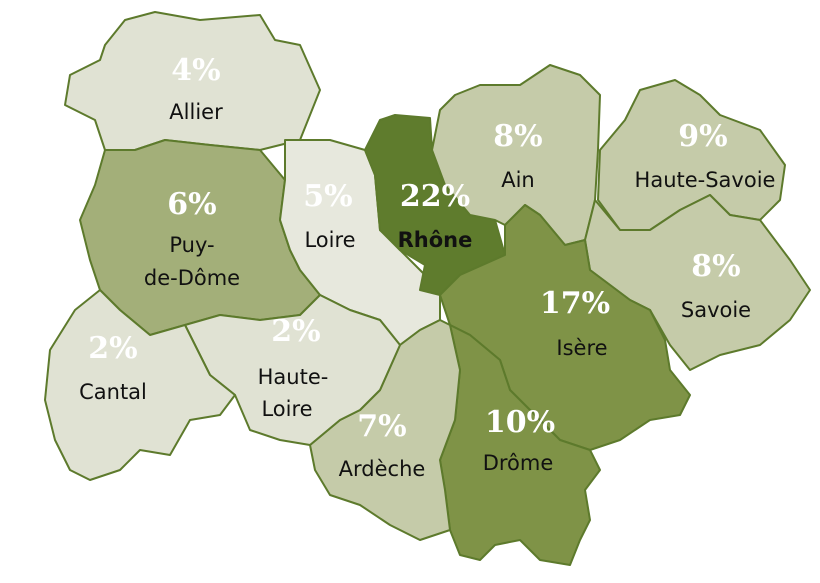  What do you see at coordinates (575, 303) in the screenshot?
I see `region-value: 17%` at bounding box center [575, 303].